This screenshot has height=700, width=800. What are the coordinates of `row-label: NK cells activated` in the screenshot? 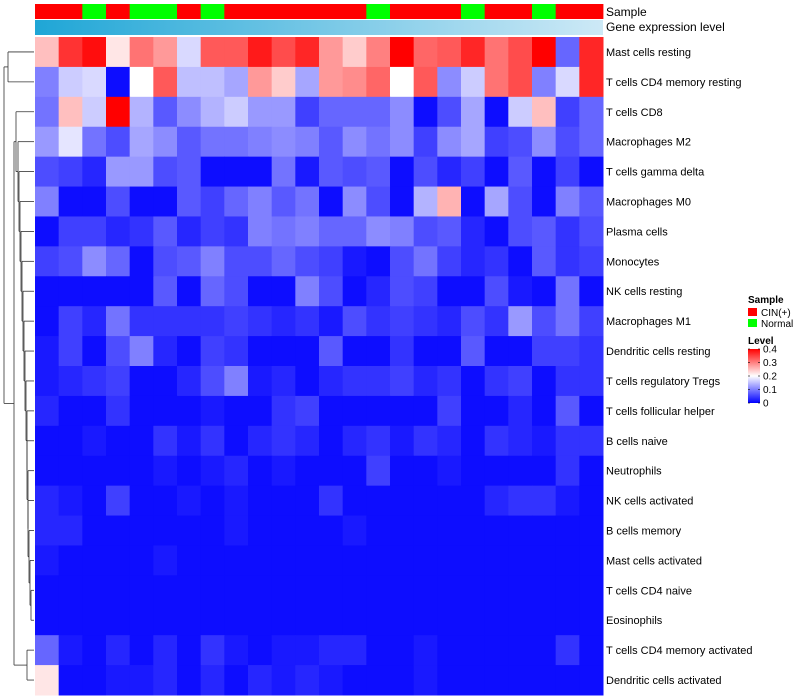 It's located at (649, 502).